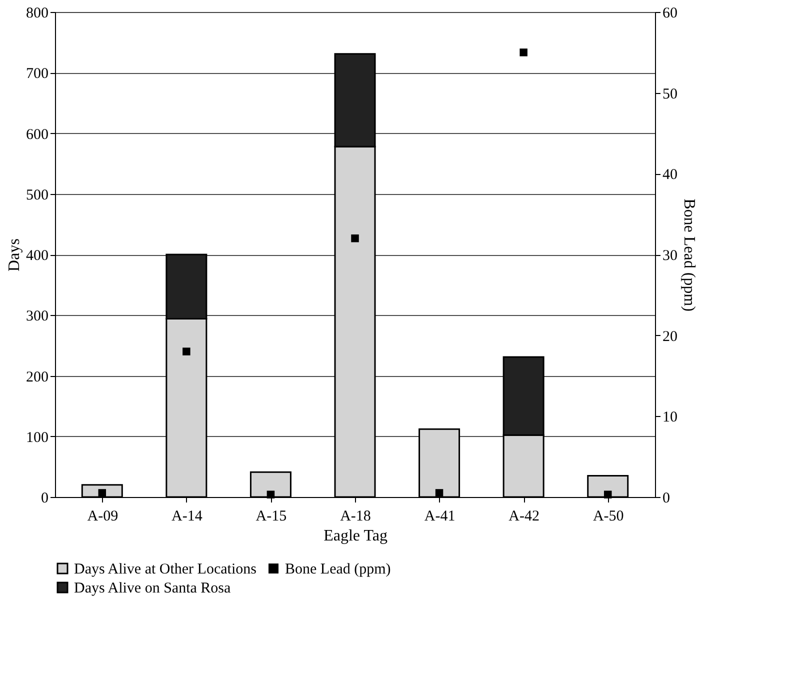 The width and height of the screenshot is (810, 684). I want to click on y-tick-label: 500, so click(37, 195).